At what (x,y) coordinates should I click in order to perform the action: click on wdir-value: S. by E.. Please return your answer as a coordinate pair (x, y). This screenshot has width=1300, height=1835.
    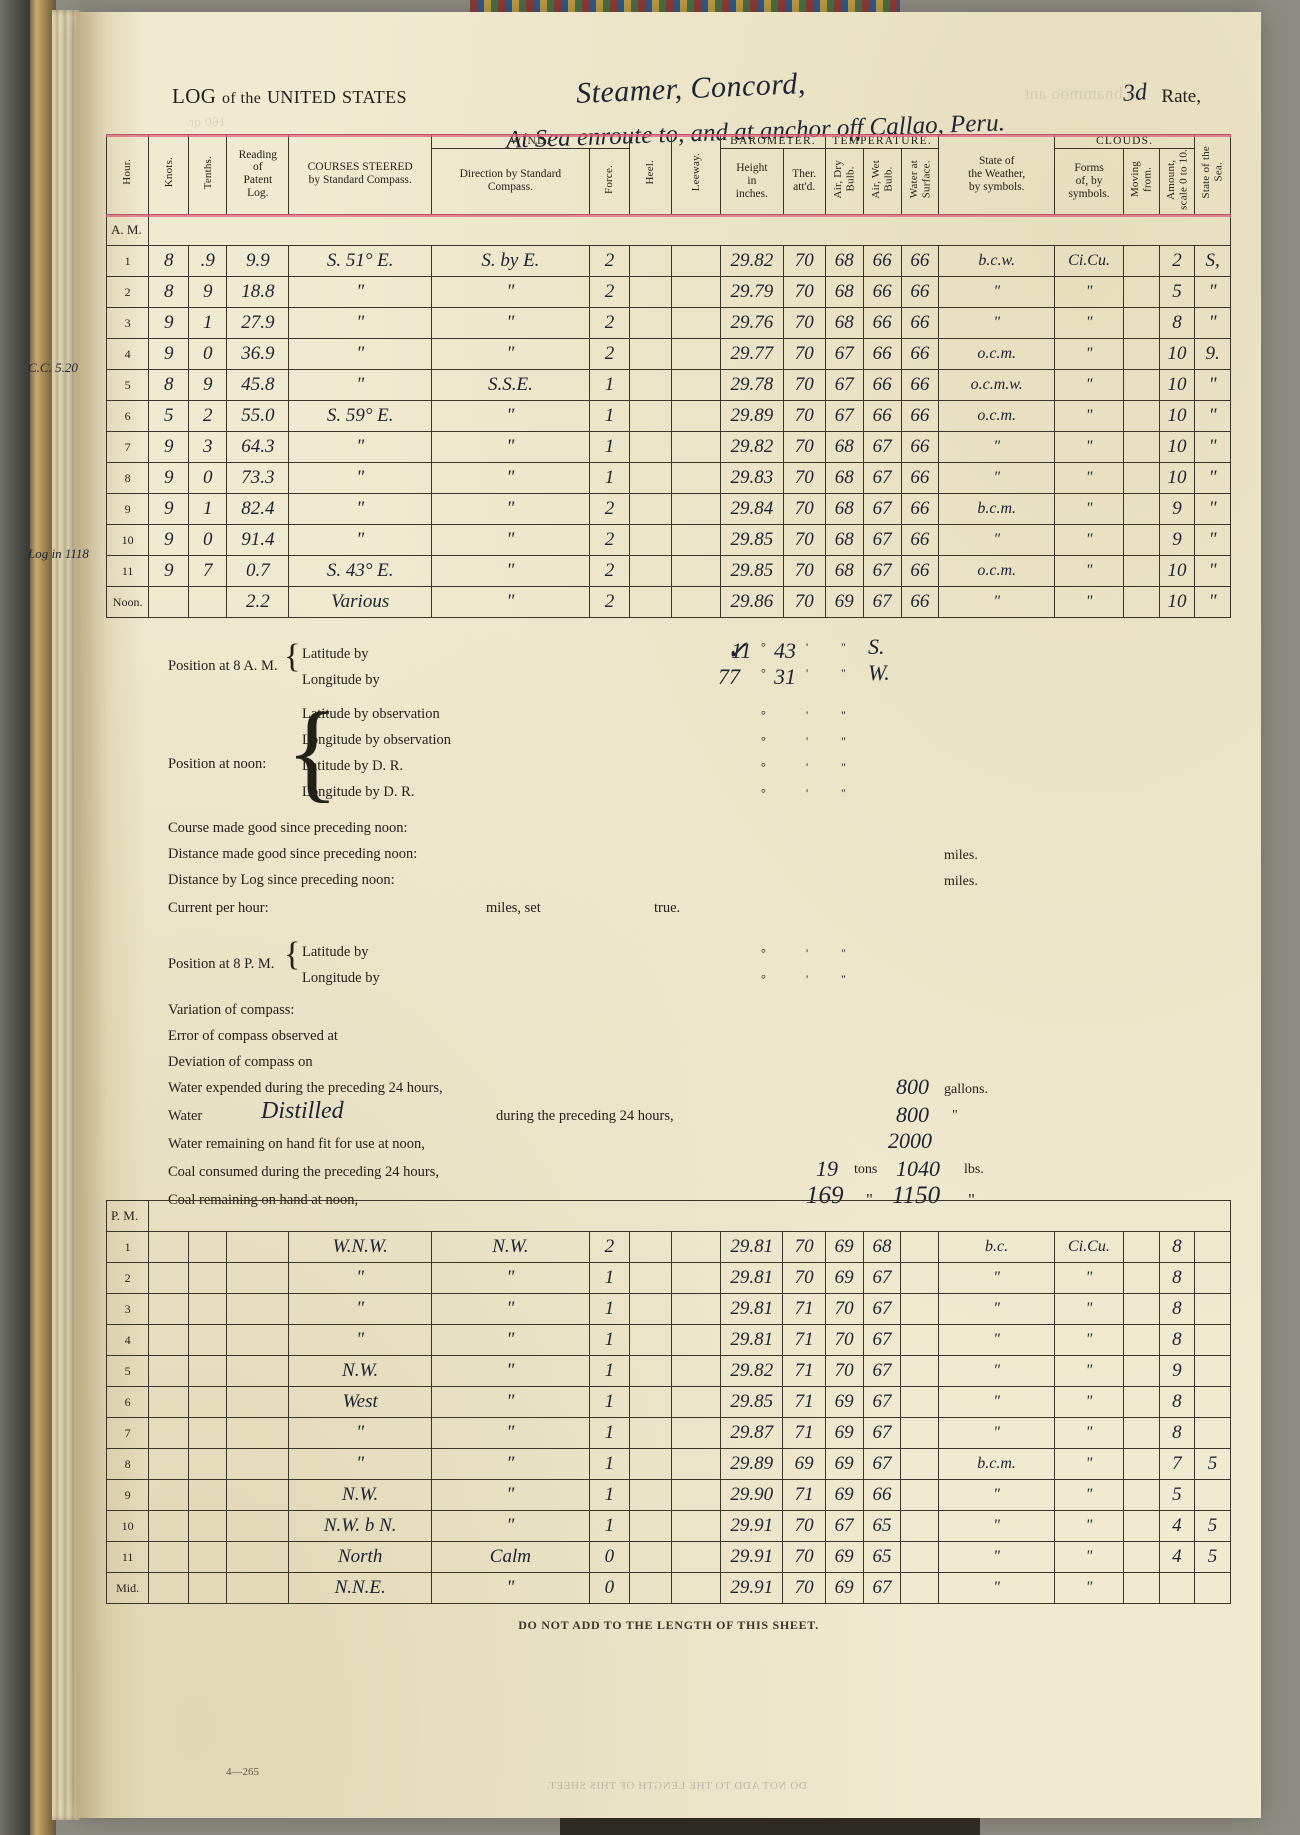
    Looking at the image, I should click on (510, 260).